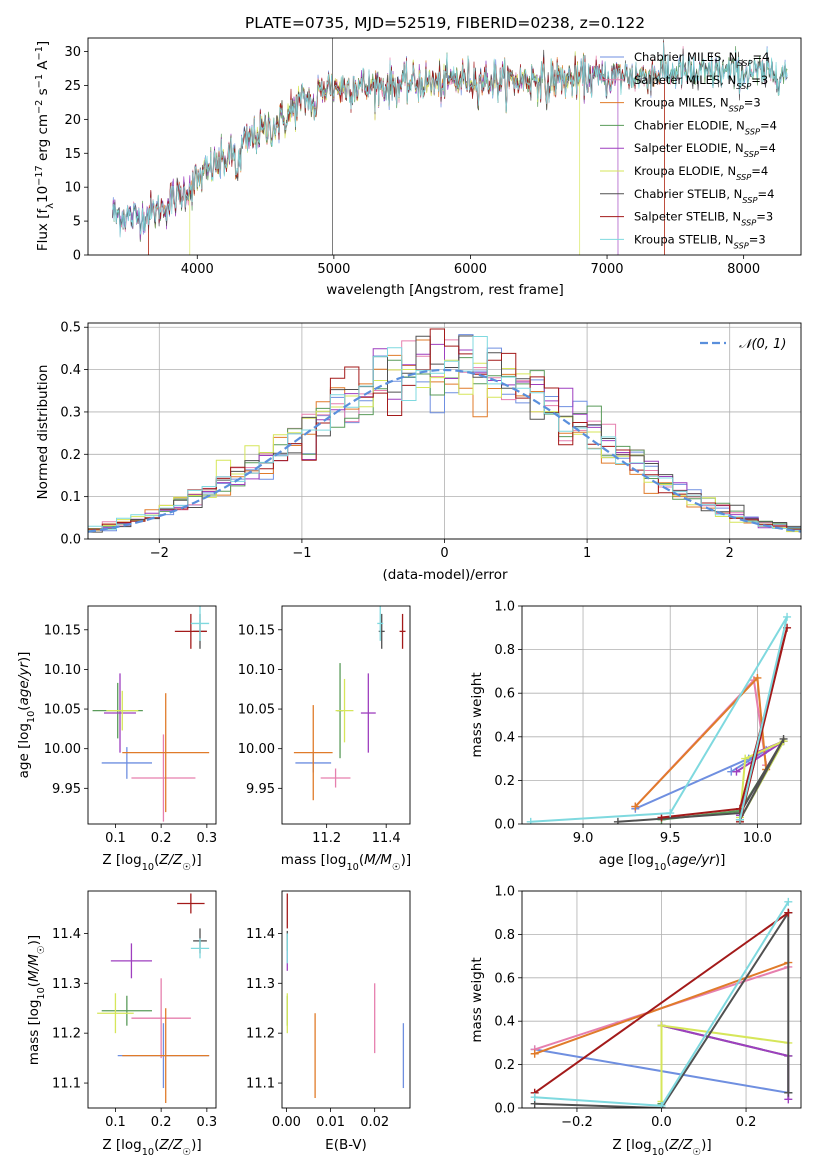  What do you see at coordinates (444, 450) in the screenshot?
I see `normal-curve` at bounding box center [444, 450].